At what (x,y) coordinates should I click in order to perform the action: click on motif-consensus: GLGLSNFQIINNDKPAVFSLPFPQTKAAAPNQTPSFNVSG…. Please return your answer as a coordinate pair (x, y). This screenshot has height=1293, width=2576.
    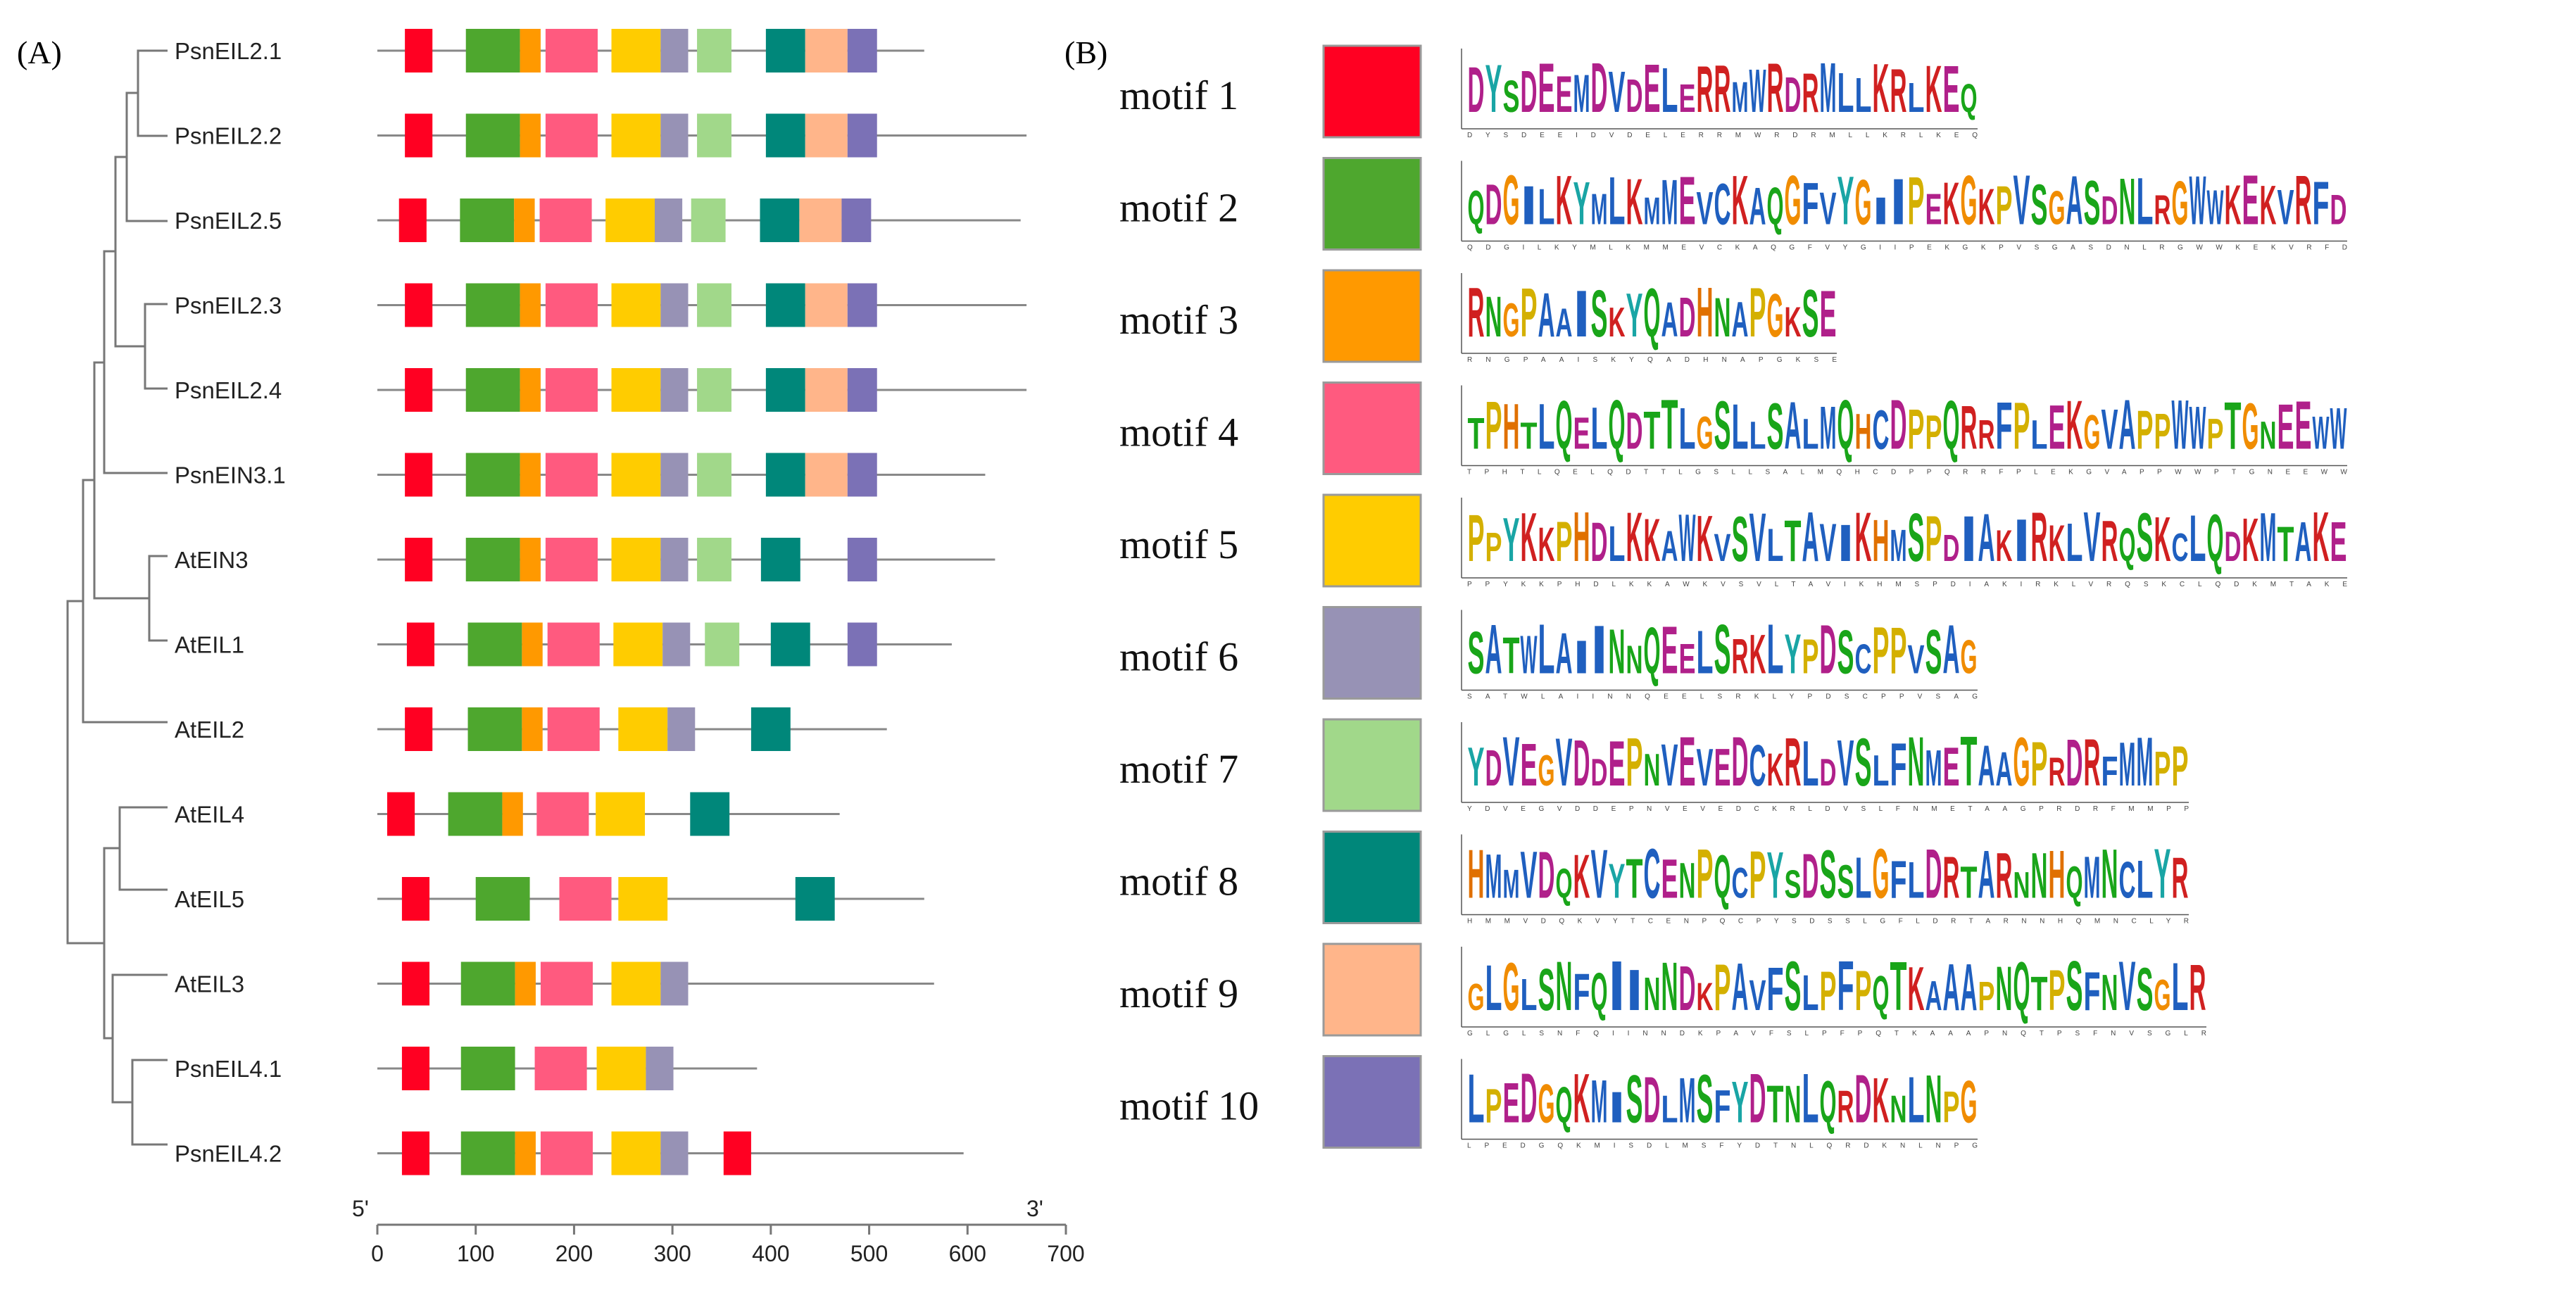
    Looking at the image, I should click on (1837, 1034).